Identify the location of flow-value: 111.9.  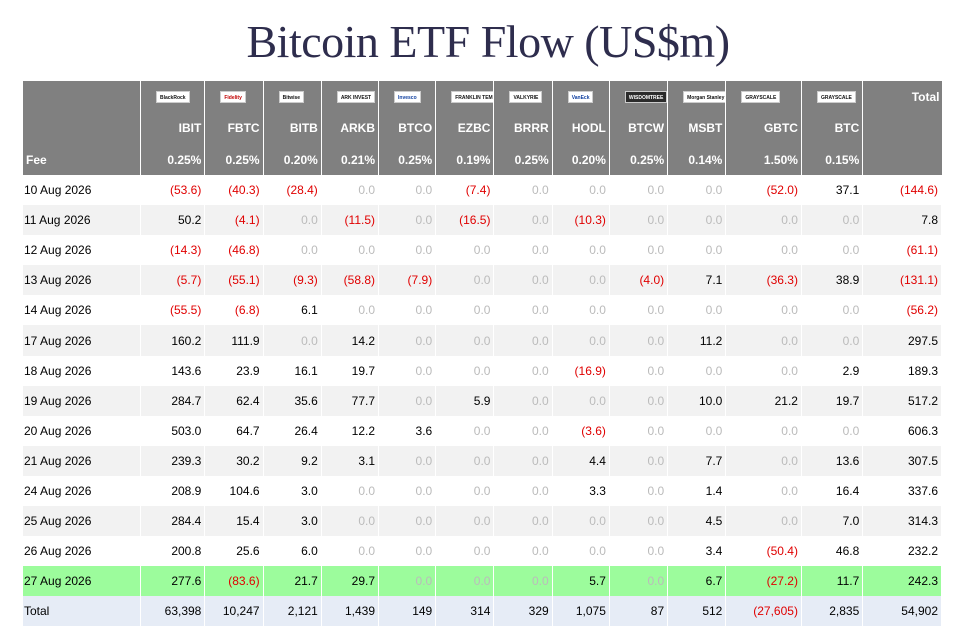
(234, 340).